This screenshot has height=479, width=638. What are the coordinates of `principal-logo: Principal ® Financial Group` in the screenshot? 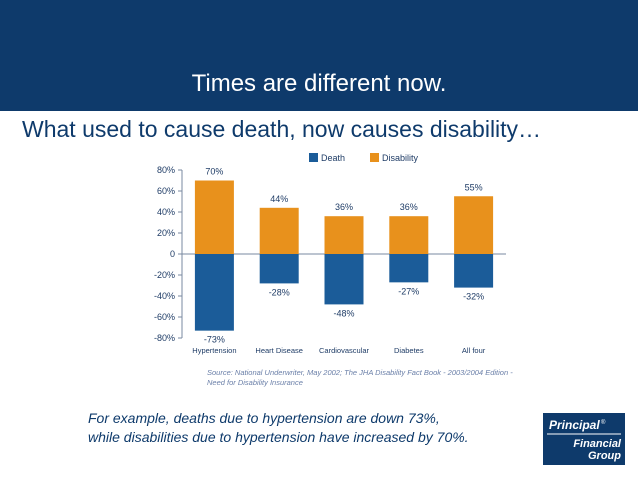 It's located at (584, 439).